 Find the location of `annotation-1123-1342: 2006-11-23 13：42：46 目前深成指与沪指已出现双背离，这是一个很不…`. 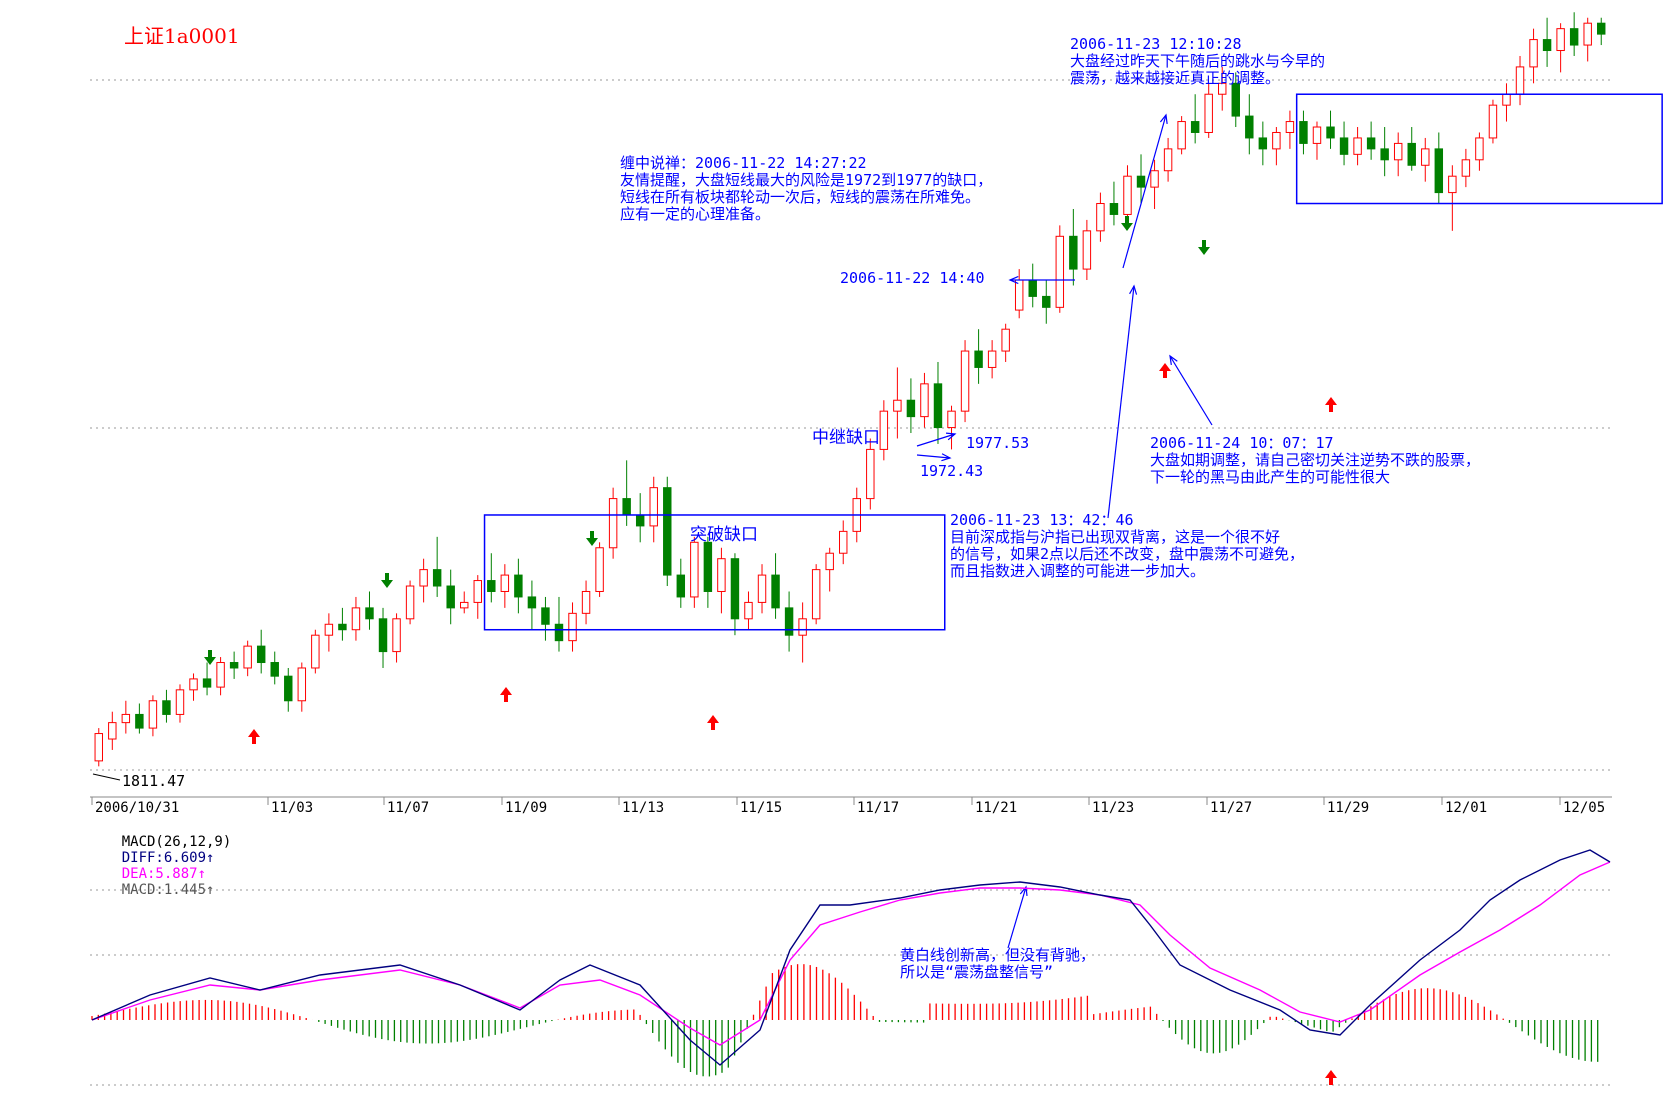

annotation-1123-1342: 2006-11-23 13：42：46 目前深成指与沪指已出现双背离，这是一个很不… is located at coordinates (1127, 546).